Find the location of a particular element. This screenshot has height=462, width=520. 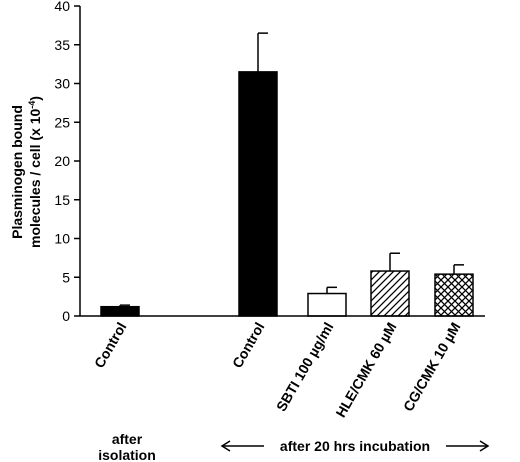

y-tick-label: 20 is located at coordinates (62, 161).